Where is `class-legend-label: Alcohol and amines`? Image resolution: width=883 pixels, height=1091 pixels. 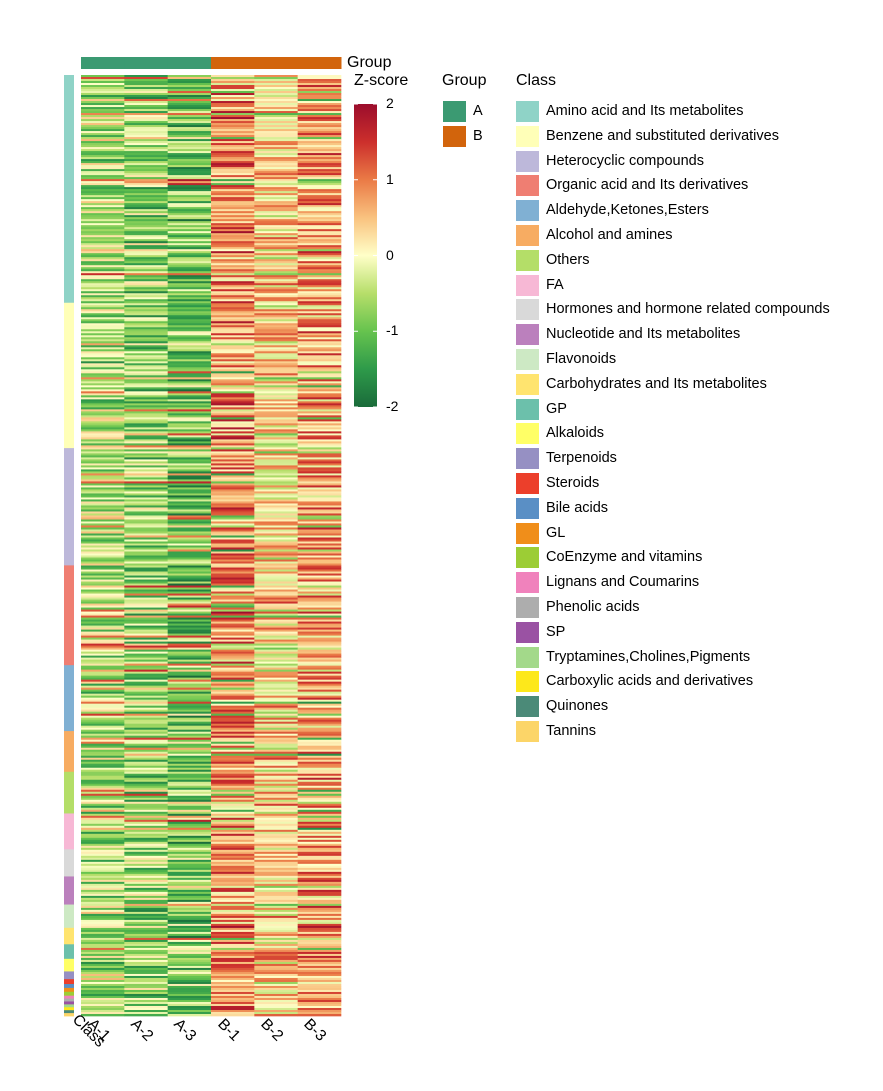
class-legend-label: Alcohol and amines is located at coordinates (609, 235).